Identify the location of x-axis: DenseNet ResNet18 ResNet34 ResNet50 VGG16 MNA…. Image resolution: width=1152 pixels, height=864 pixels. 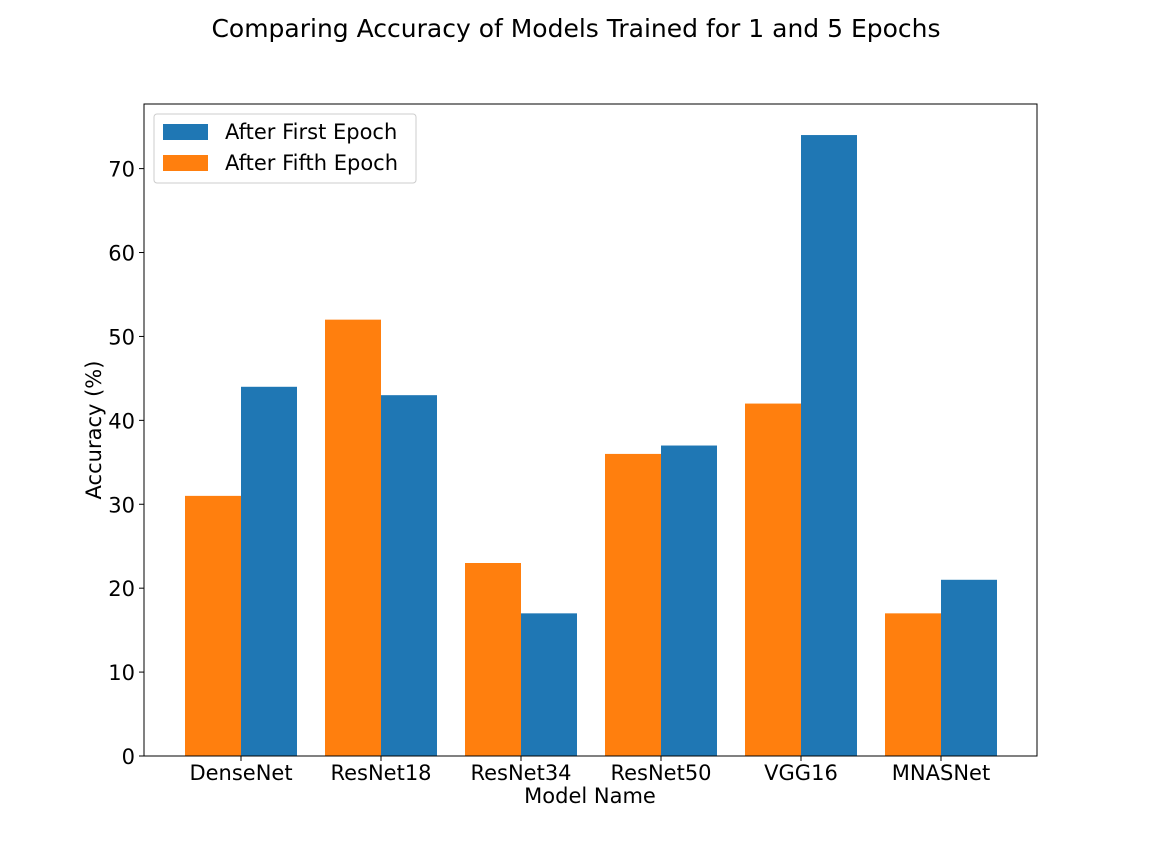
(589, 770).